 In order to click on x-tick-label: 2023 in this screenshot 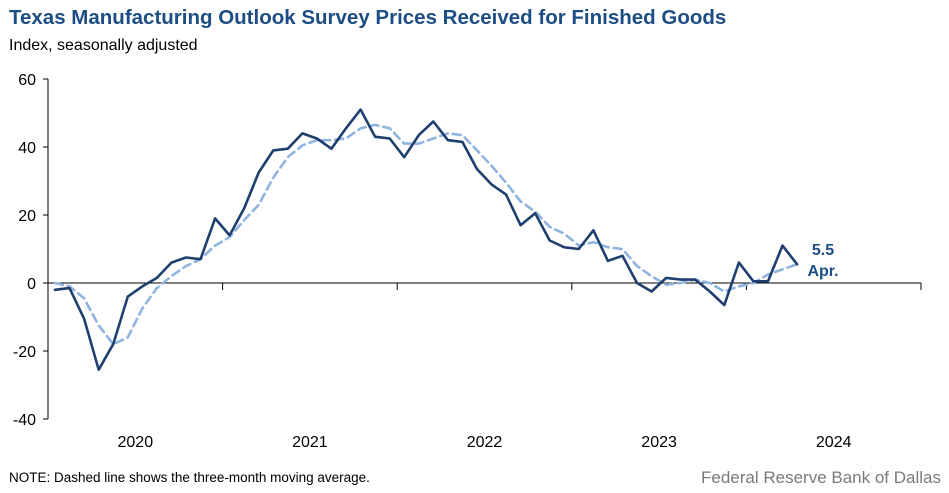, I will do `click(659, 442)`.